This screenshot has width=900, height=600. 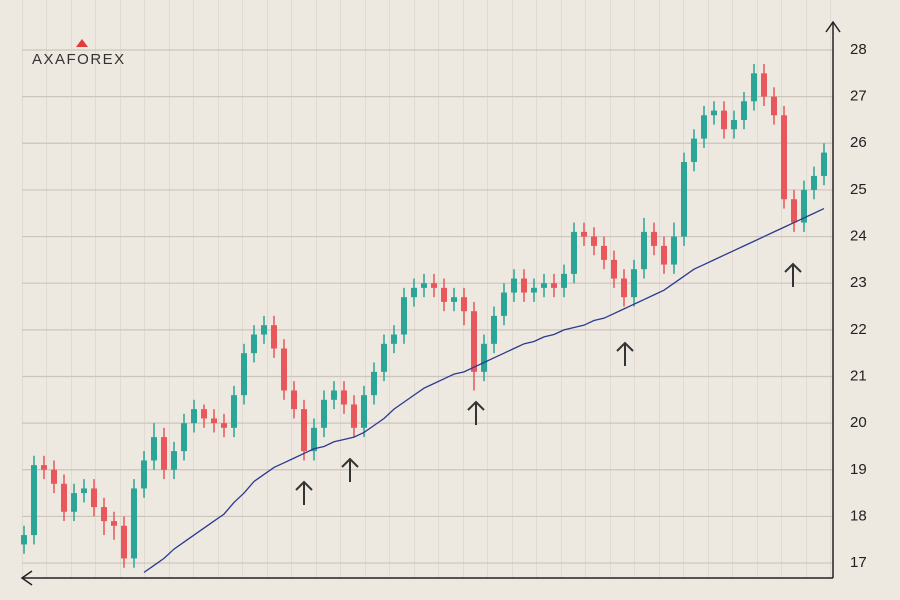 What do you see at coordinates (858, 189) in the screenshot?
I see `y-tick-label: 25` at bounding box center [858, 189].